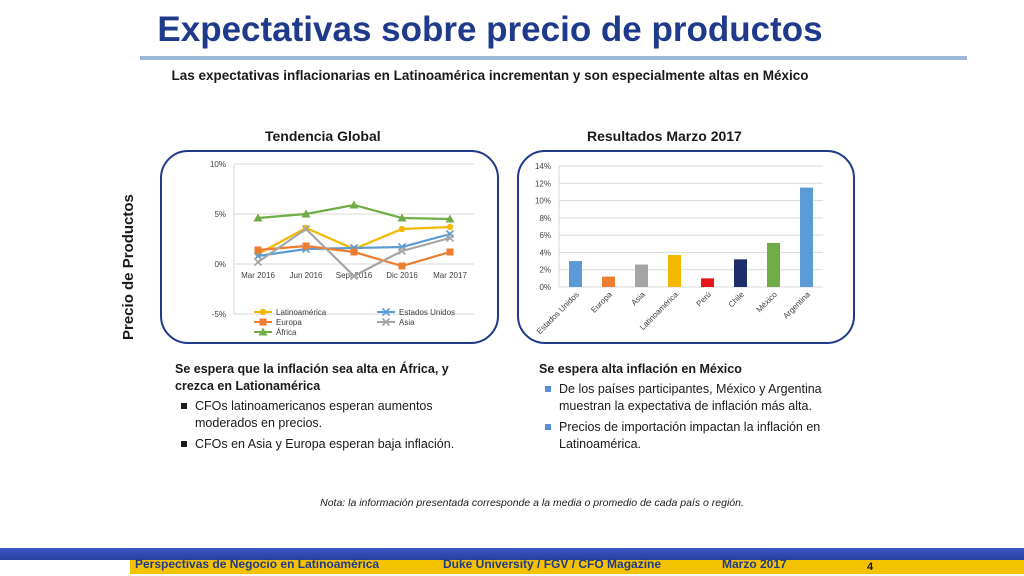  Describe the element at coordinates (323, 136) in the screenshot. I see `left-chart-title: Tendencia Global` at that location.